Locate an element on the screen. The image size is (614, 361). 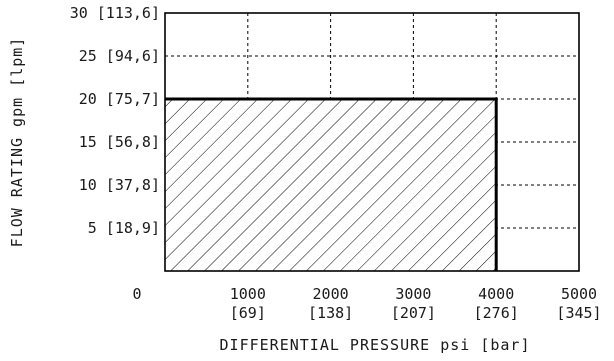
x-tick-label: 2000 is located at coordinates (331, 294).